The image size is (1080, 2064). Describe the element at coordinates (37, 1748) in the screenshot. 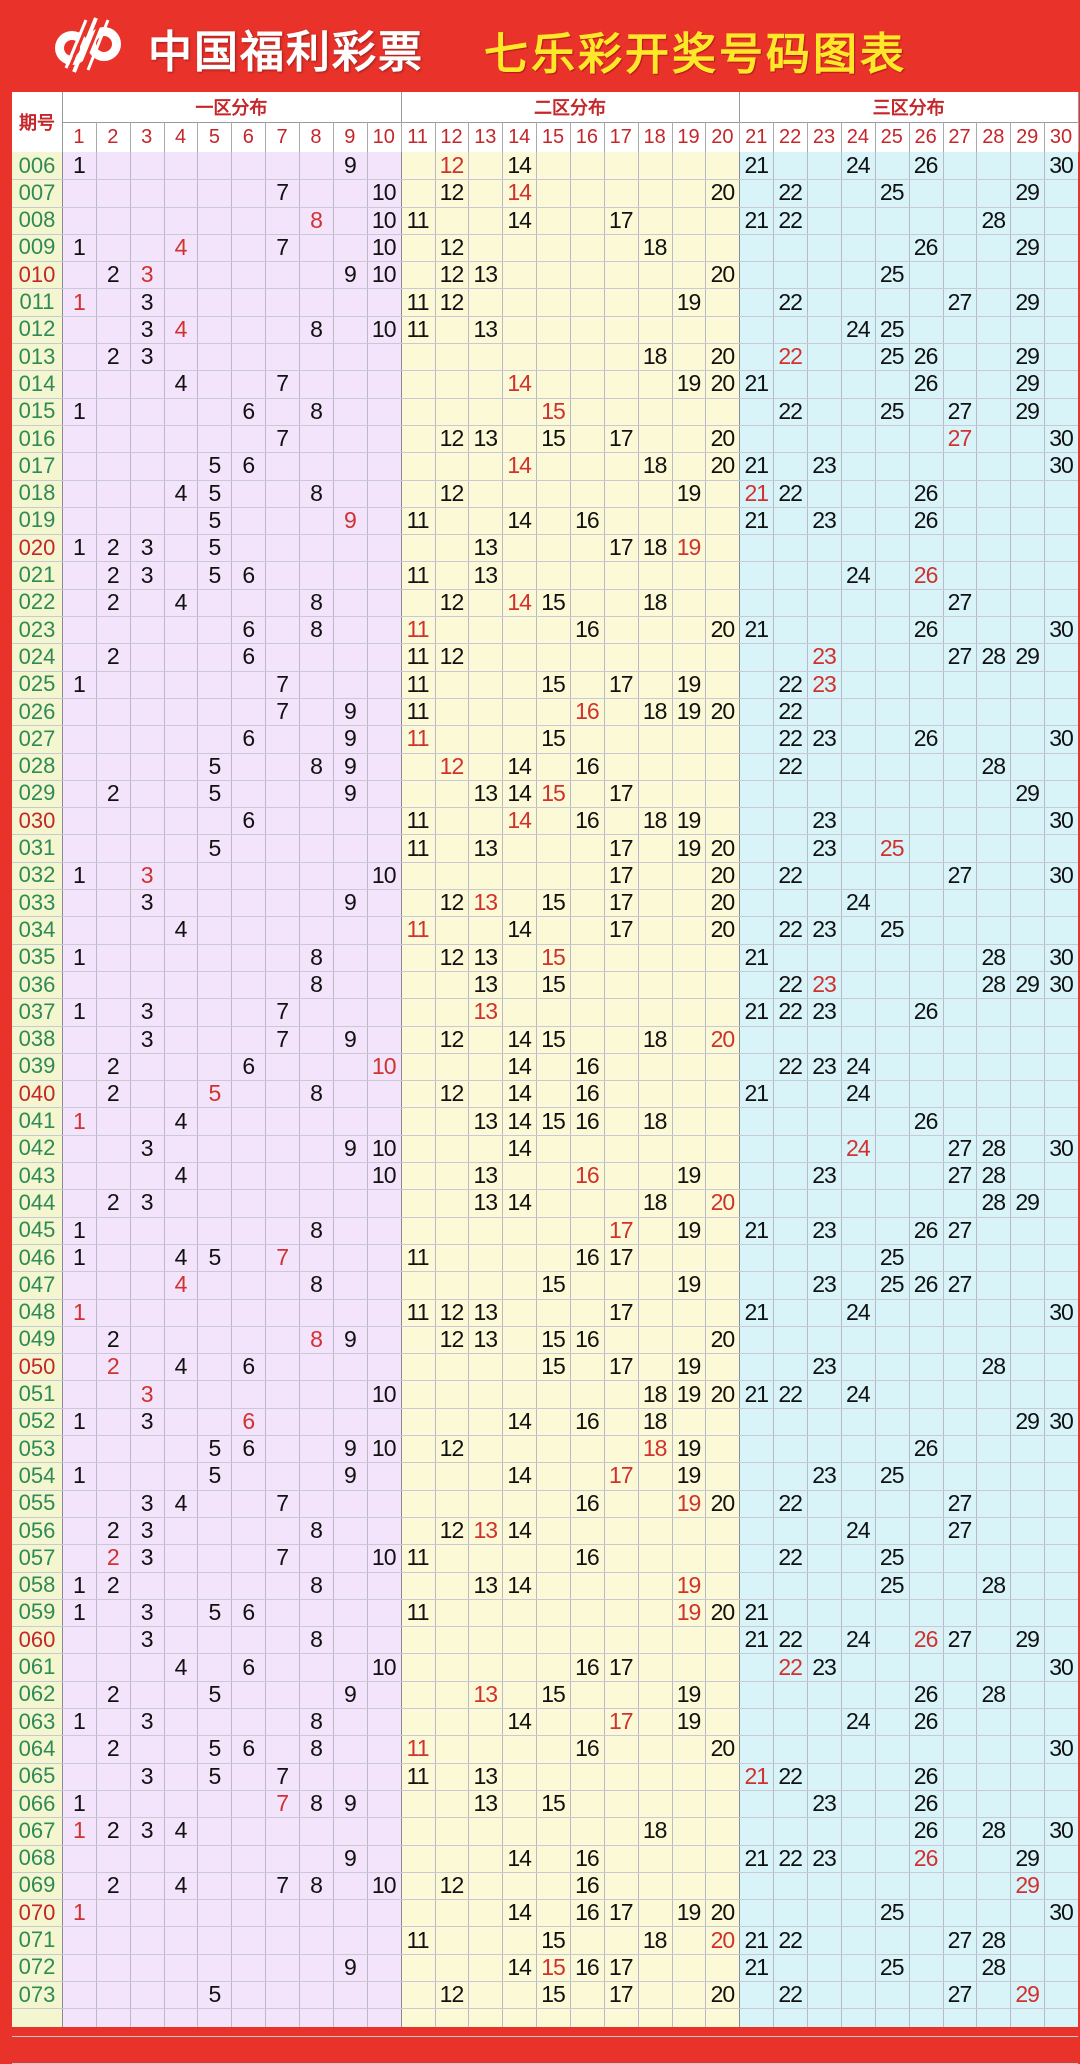

I see `period-cell: 064` at that location.